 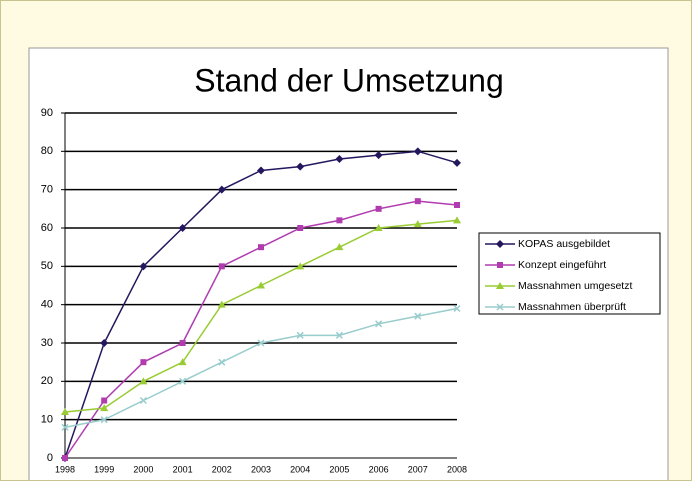 What do you see at coordinates (300, 469) in the screenshot?
I see `x-tick-label: 2004` at bounding box center [300, 469].